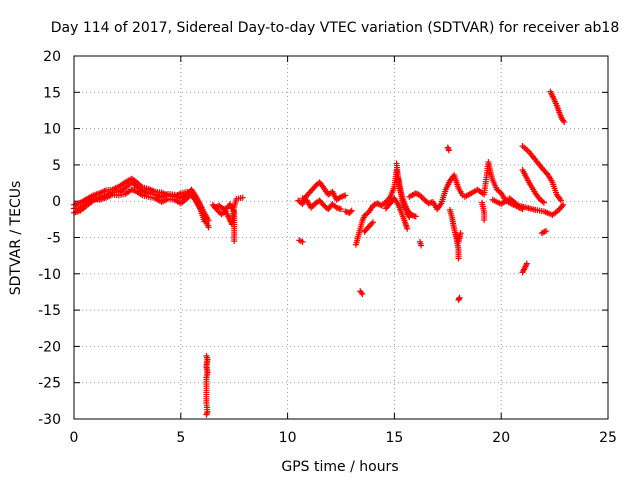  I want to click on x-tick-label: 25, so click(608, 438).